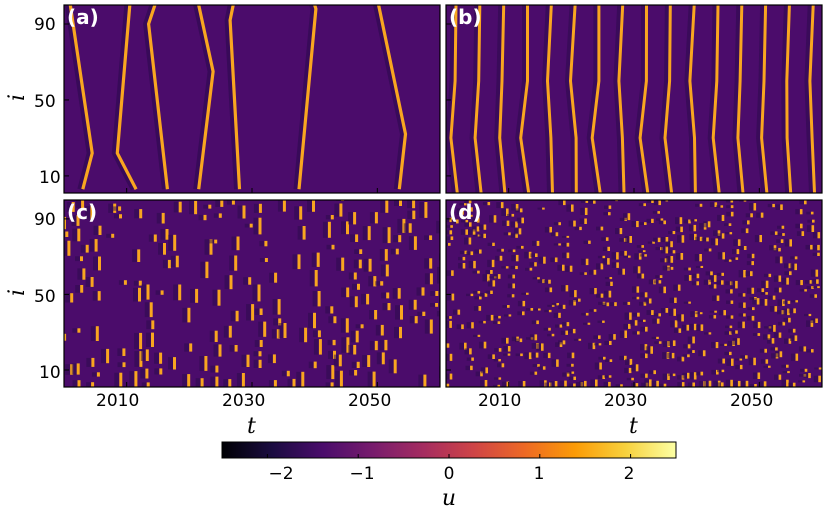 This screenshot has height=510, width=830. I want to click on wavefront, so click(621, 99).